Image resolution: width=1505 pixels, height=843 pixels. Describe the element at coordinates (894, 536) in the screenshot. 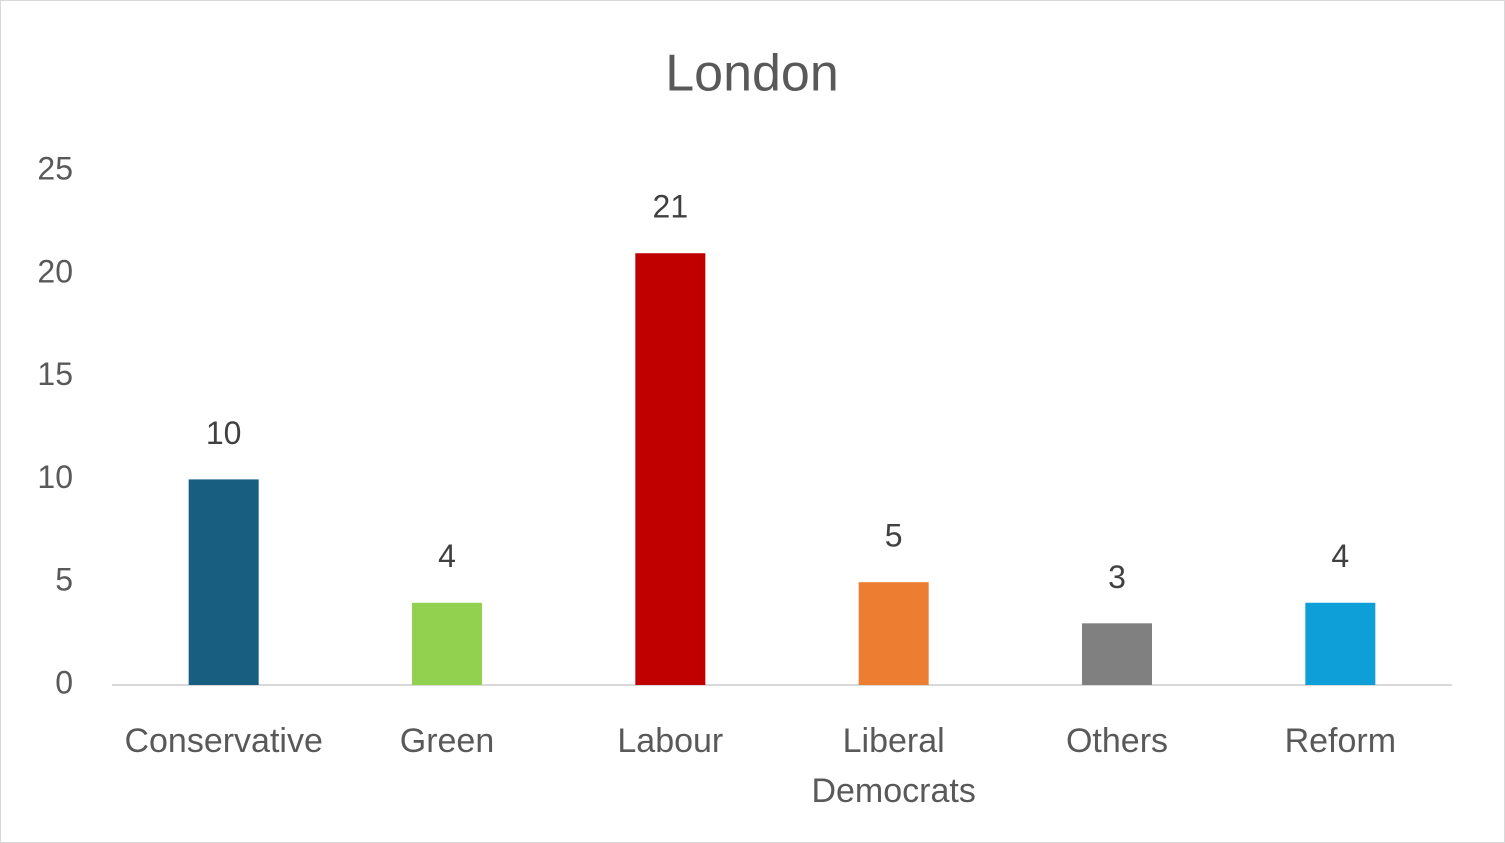

I see `value-label: 5` at that location.